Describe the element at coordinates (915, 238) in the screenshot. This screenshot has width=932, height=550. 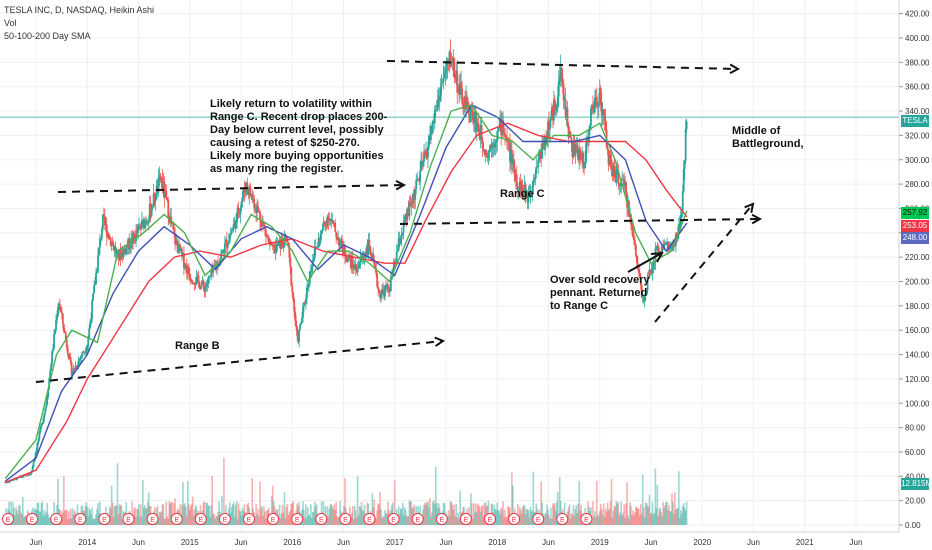
I see `sma100-badge: 248.00` at that location.